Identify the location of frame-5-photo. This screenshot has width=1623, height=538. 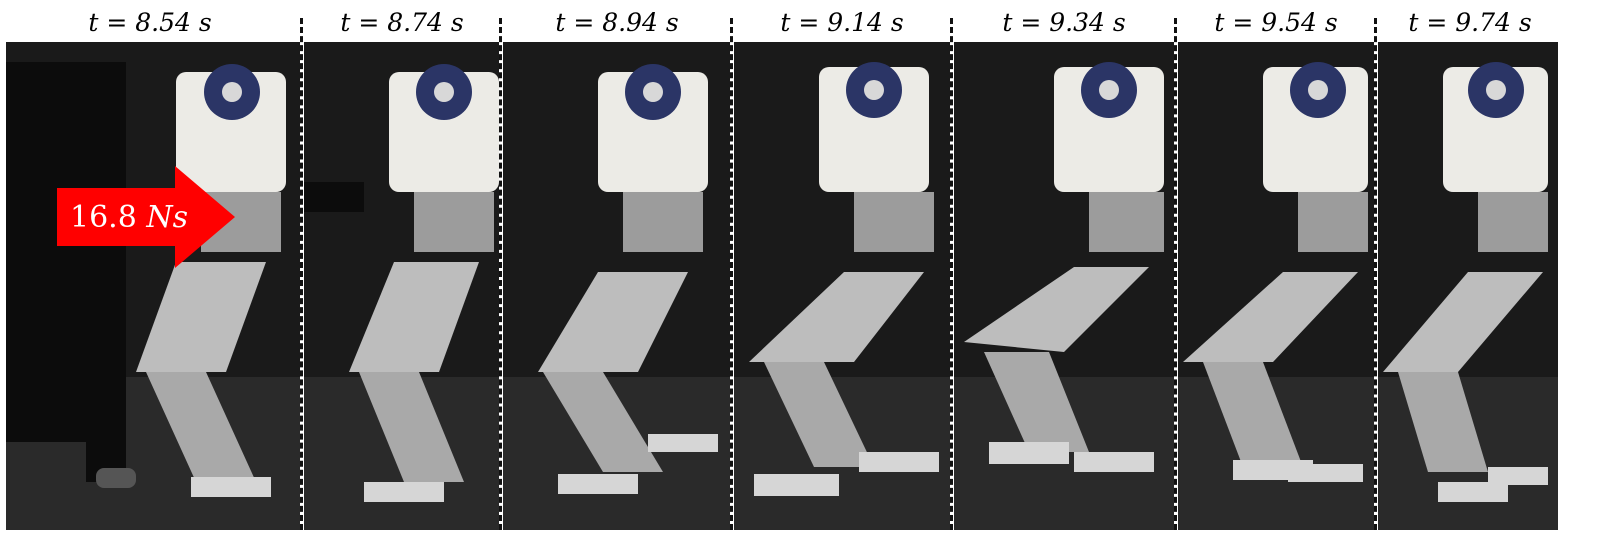
(1064, 286).